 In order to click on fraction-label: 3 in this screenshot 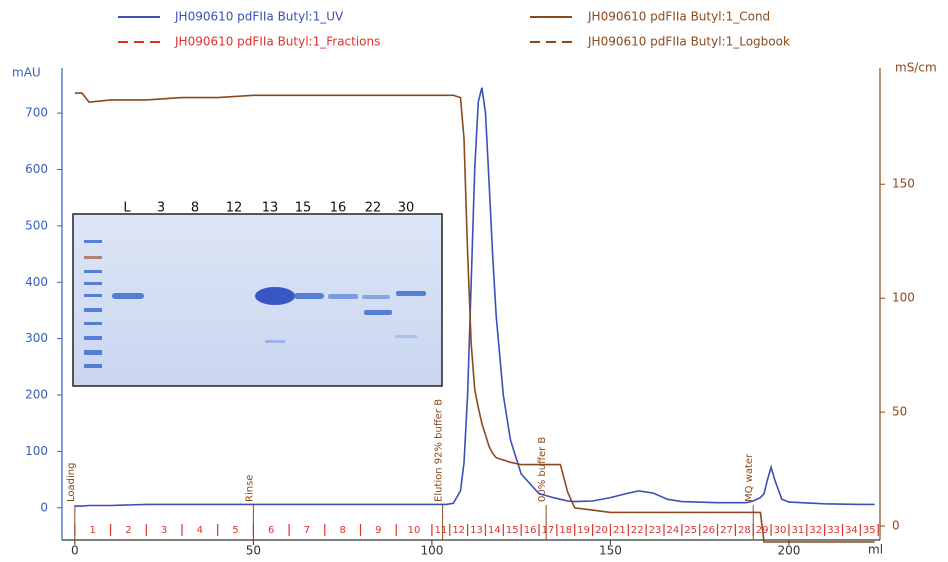, I will do `click(164, 530)`.